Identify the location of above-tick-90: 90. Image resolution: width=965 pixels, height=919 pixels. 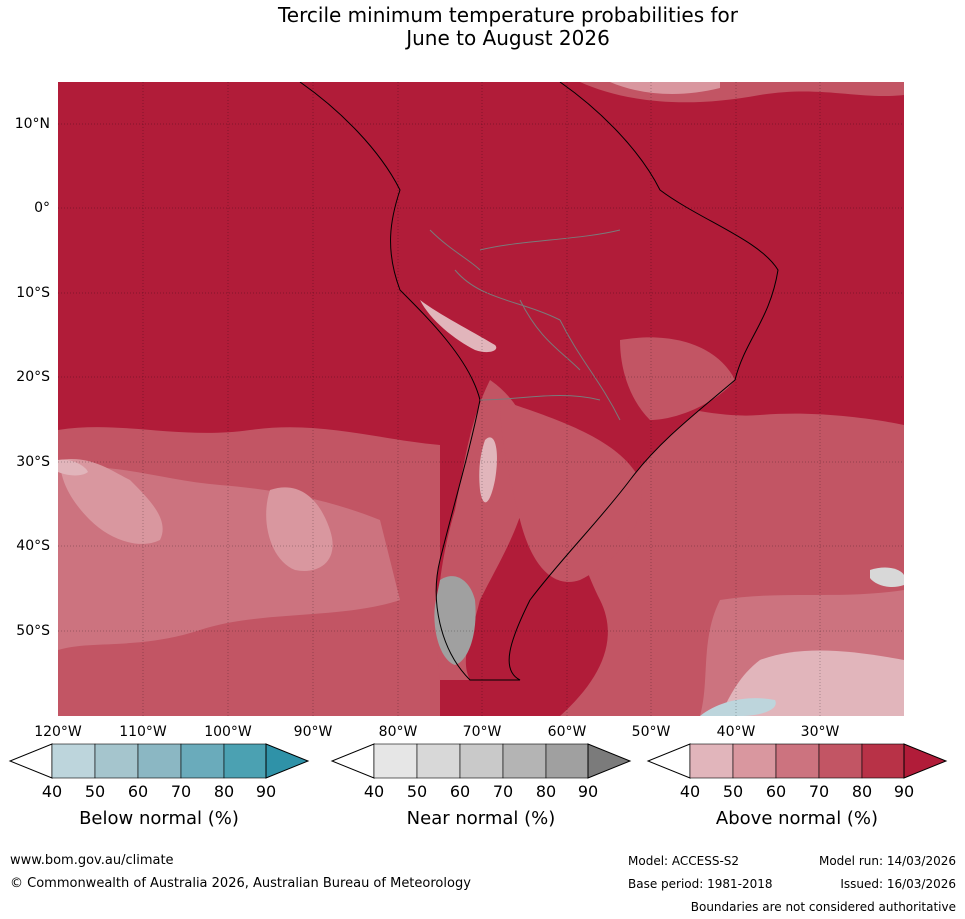
(904, 791).